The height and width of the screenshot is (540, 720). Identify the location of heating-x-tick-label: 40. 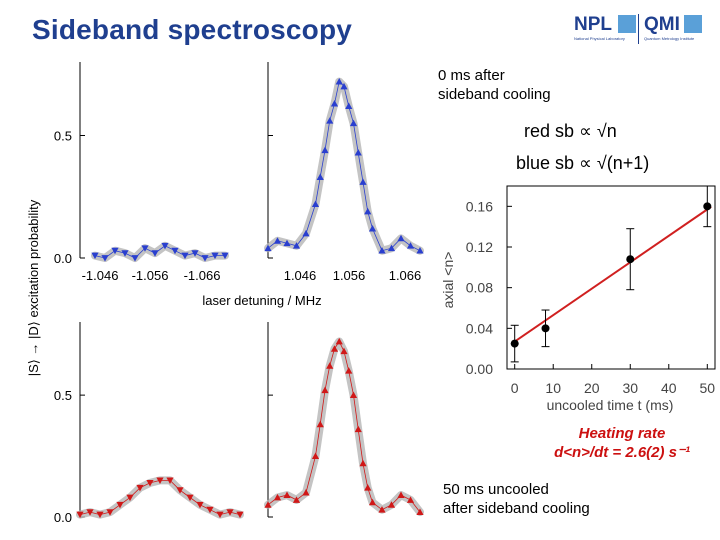
(669, 388).